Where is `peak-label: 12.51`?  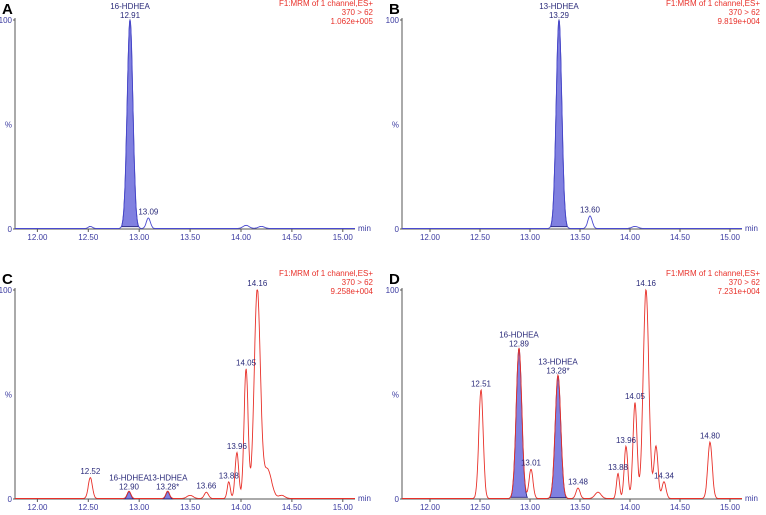 peak-label: 12.51 is located at coordinates (481, 383).